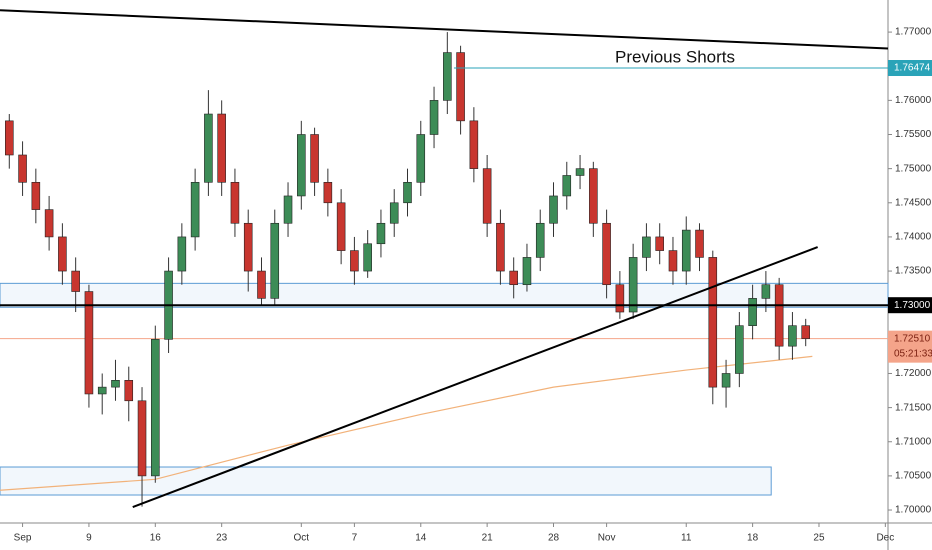  What do you see at coordinates (913, 168) in the screenshot?
I see `y-tick-label: 1.75000` at bounding box center [913, 168].